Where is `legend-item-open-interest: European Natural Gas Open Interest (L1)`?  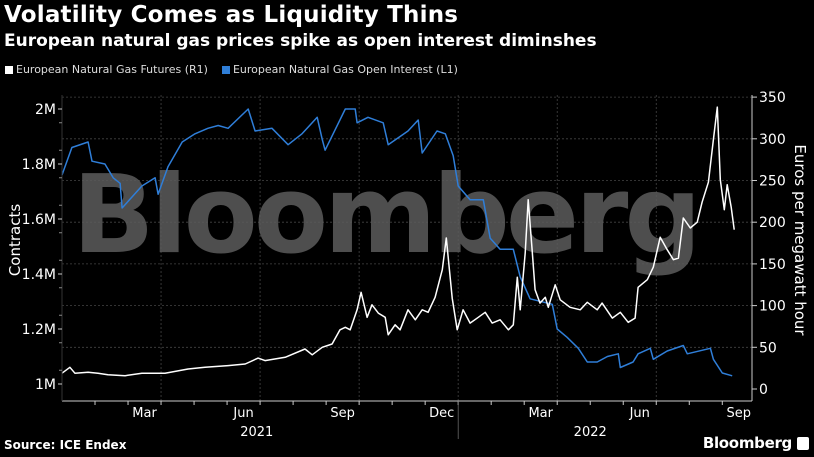
legend-item-open-interest: European Natural Gas Open Interest (L1) is located at coordinates (339, 69).